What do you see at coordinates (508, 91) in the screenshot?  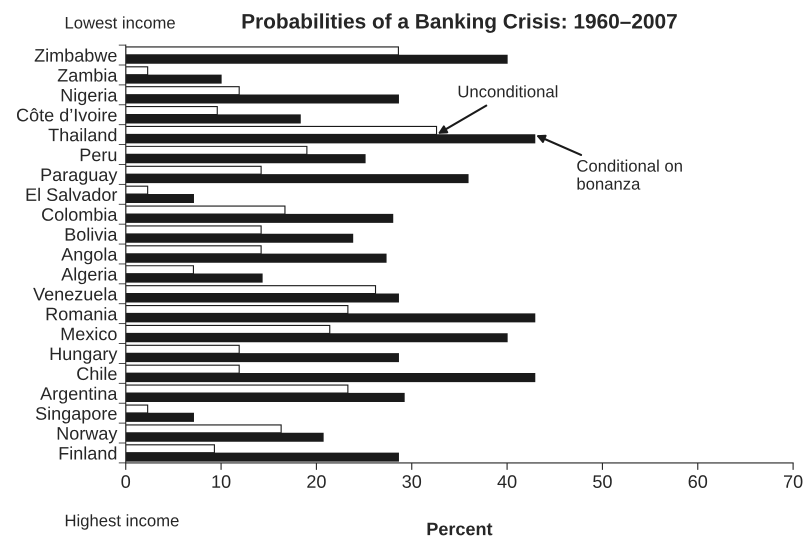 I see `annotation: Unconditional` at bounding box center [508, 91].